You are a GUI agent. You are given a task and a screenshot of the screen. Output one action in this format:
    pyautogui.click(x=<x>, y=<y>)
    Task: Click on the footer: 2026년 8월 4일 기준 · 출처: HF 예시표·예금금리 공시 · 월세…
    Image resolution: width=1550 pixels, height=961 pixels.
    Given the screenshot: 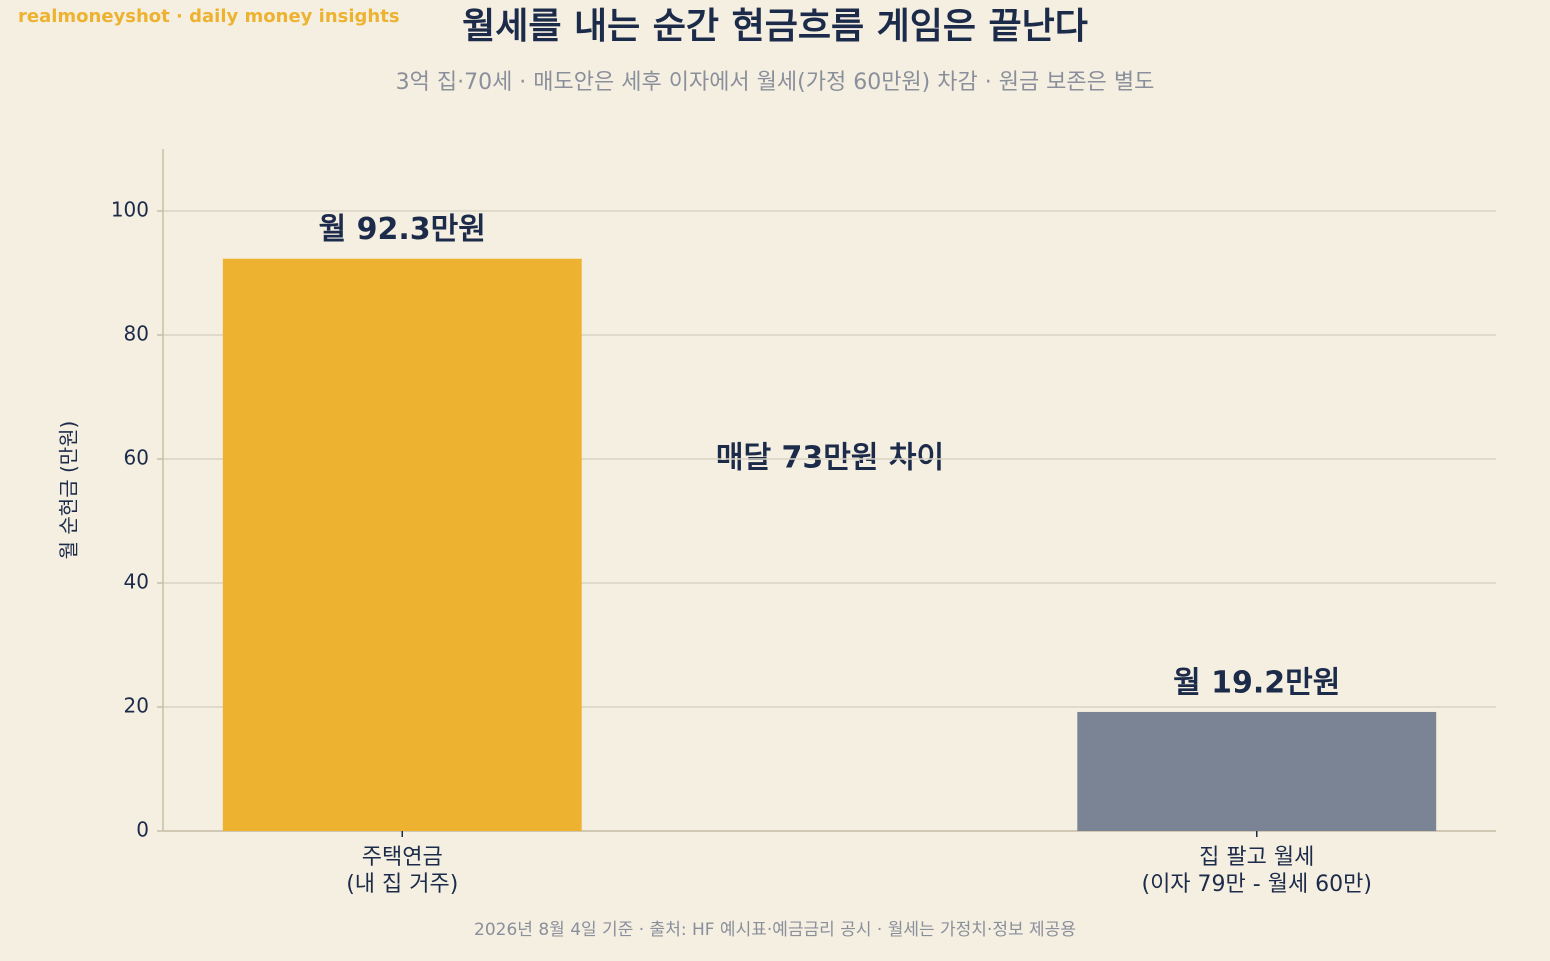 What is the action you would take?
    pyautogui.click(x=775, y=930)
    